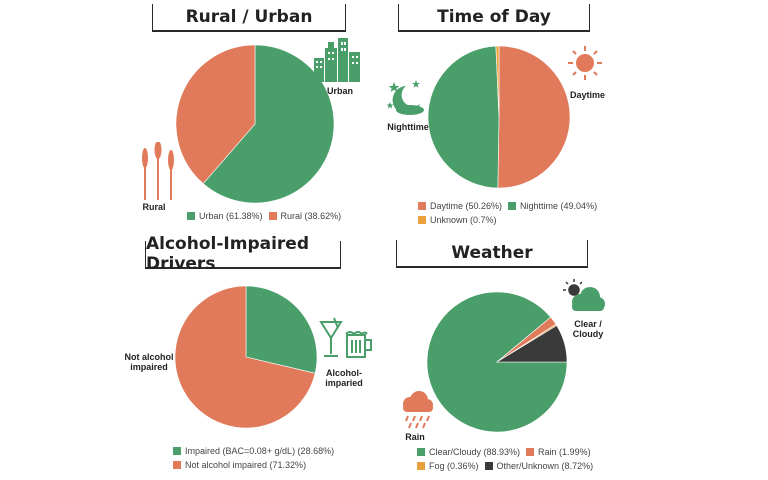 The height and width of the screenshot is (480, 768). What do you see at coordinates (149, 362) in the screenshot?
I see `label-not-alcohol-impaired: Not alcohol impaired` at bounding box center [149, 362].